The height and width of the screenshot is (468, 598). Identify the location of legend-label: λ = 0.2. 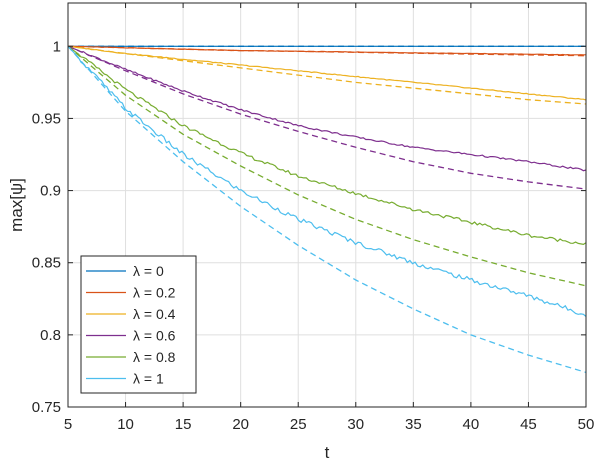
(154, 293).